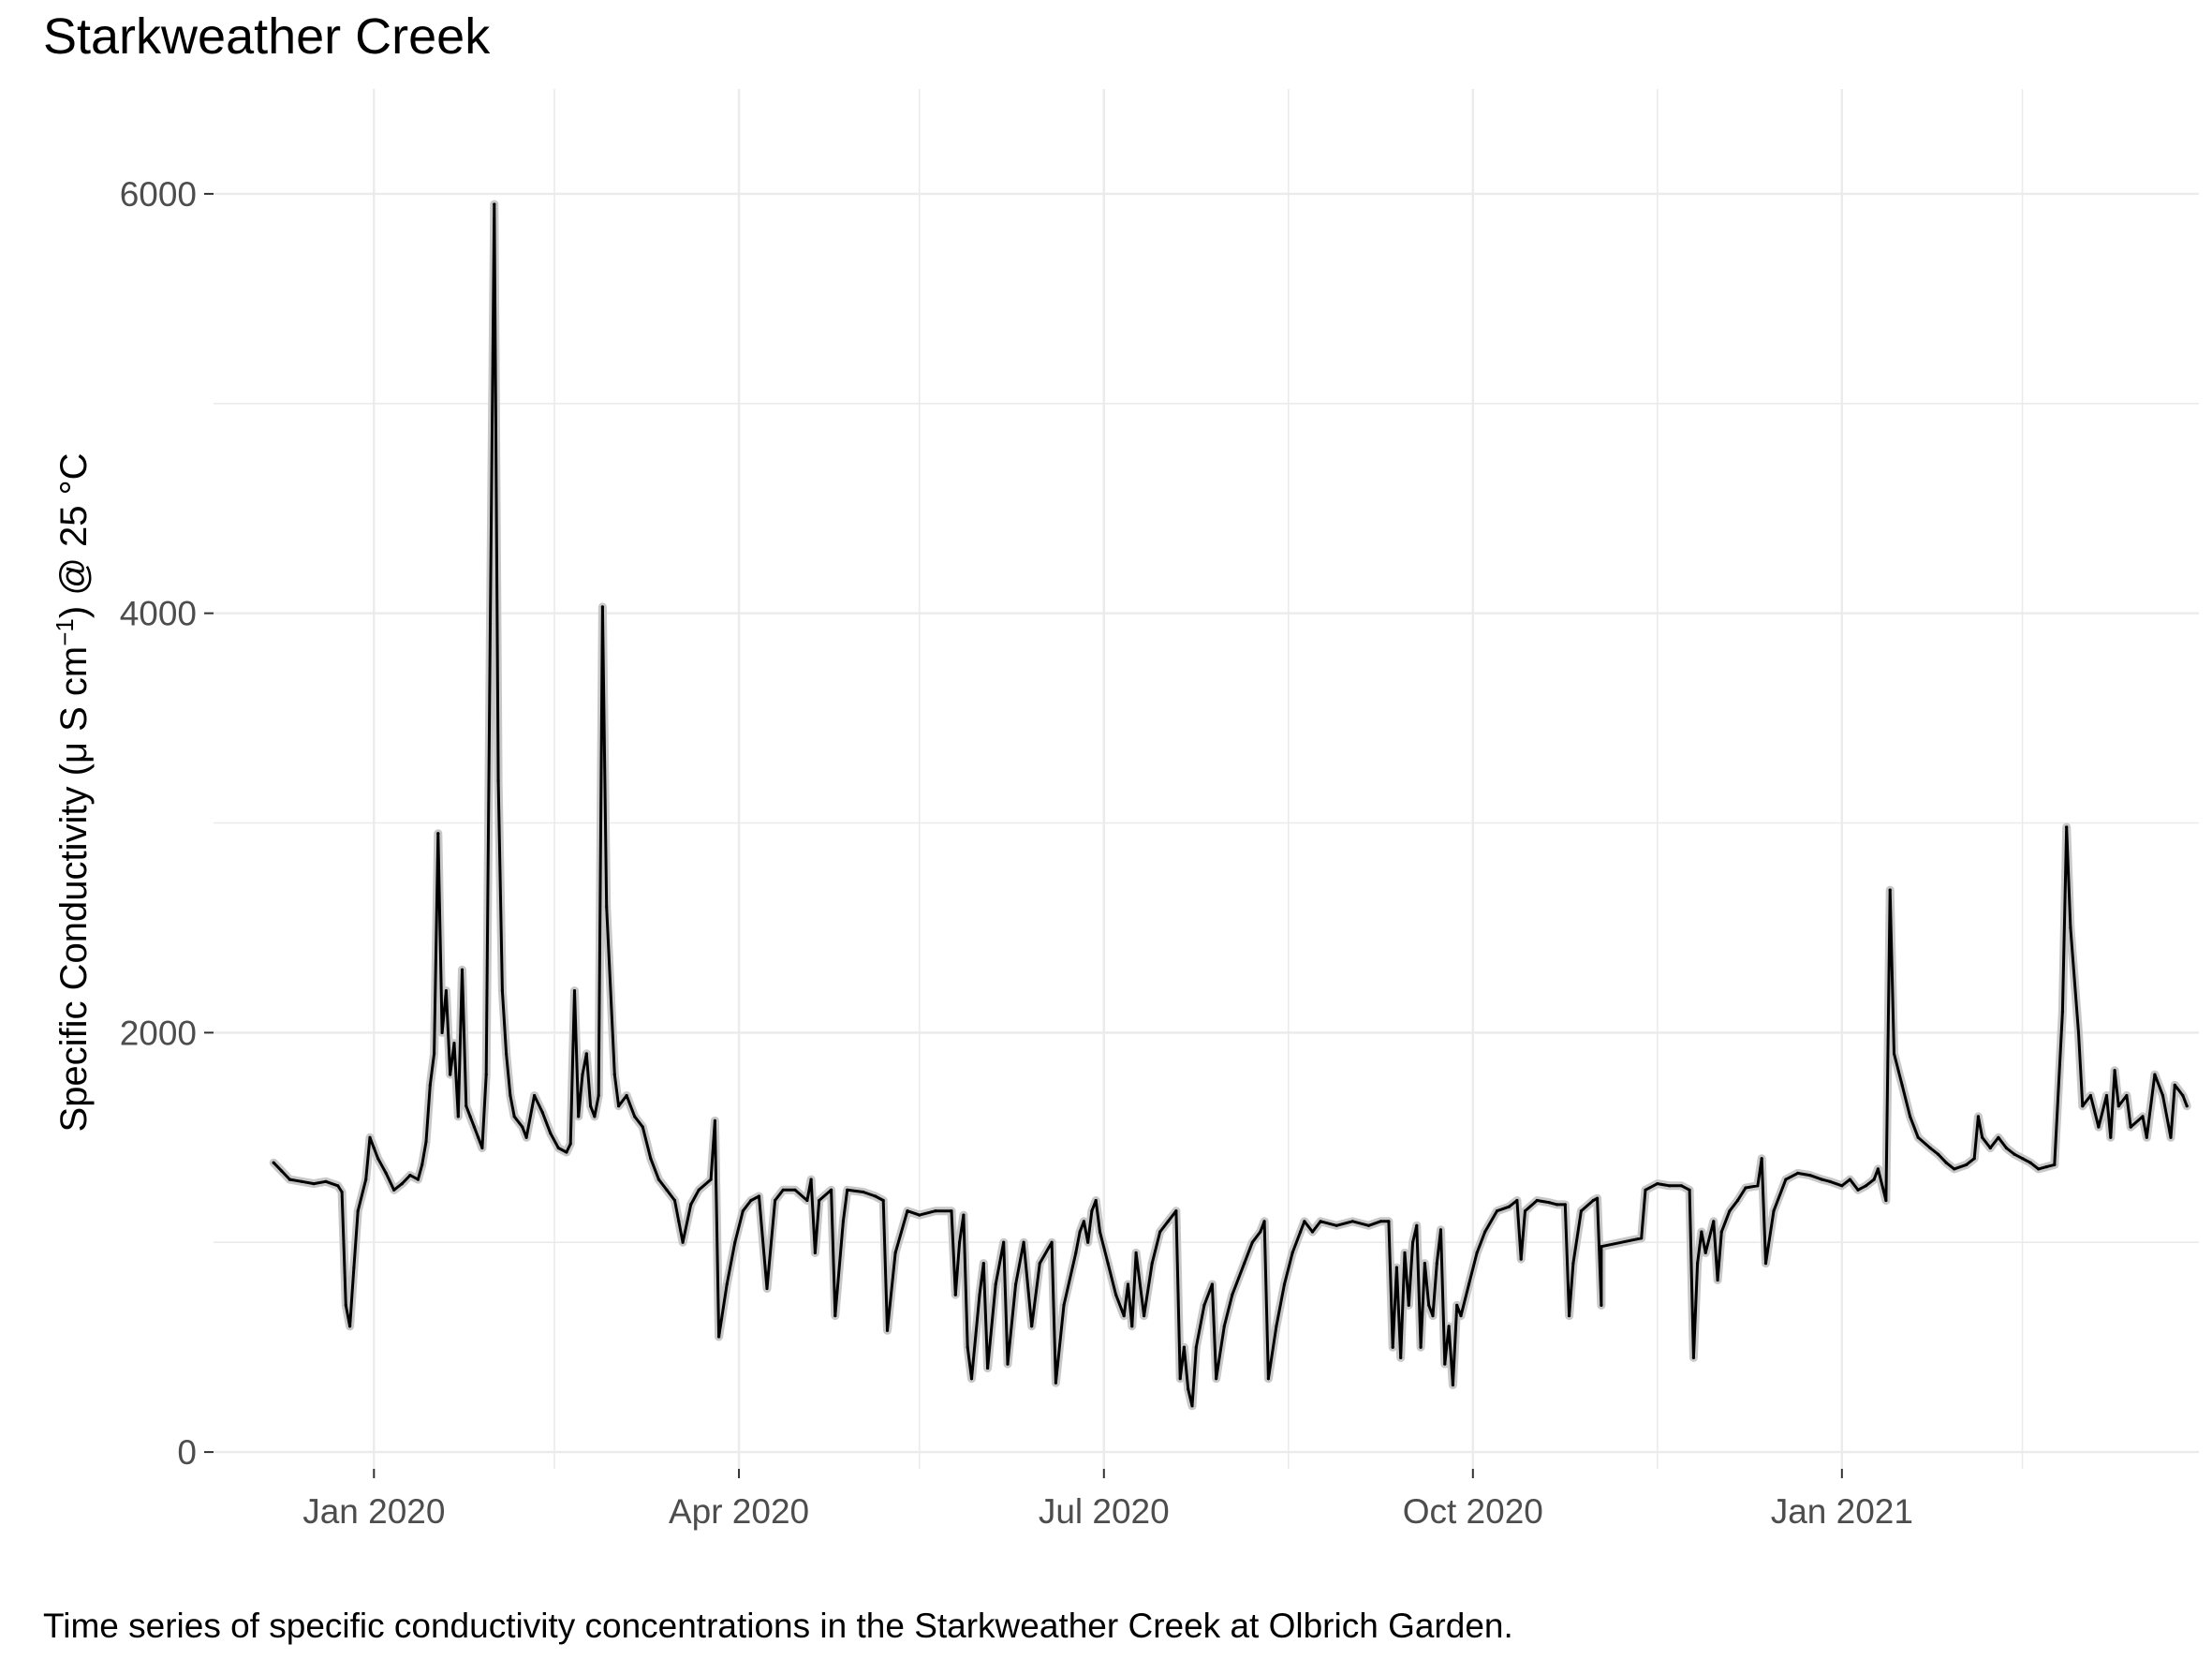 The height and width of the screenshot is (1659, 2212). What do you see at coordinates (1107, 1500) in the screenshot?
I see `x-axis: Jan 2020 Apr 2020 Jul 2020 Oct 2020 Jan 2021` at bounding box center [1107, 1500].